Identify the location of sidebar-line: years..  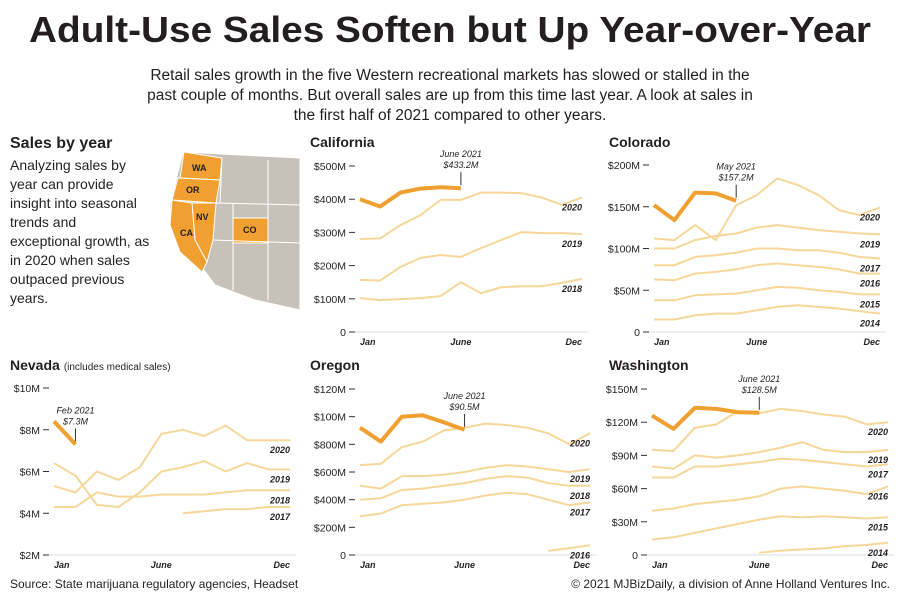
(29, 298).